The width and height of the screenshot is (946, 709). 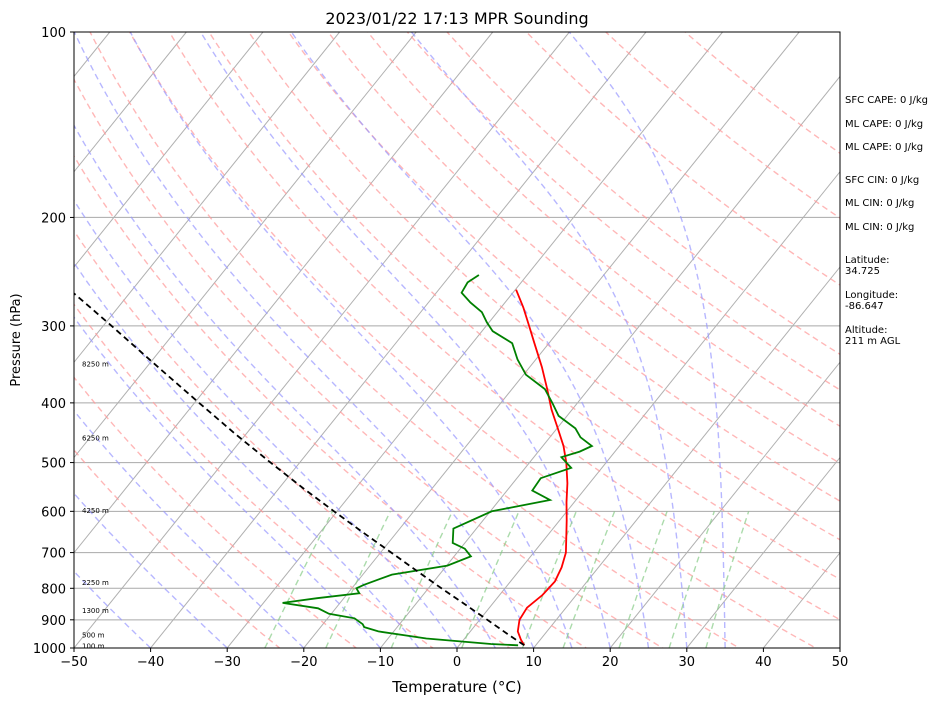 What do you see at coordinates (53, 327) in the screenshot?
I see `y-tick-label: 300` at bounding box center [53, 327].